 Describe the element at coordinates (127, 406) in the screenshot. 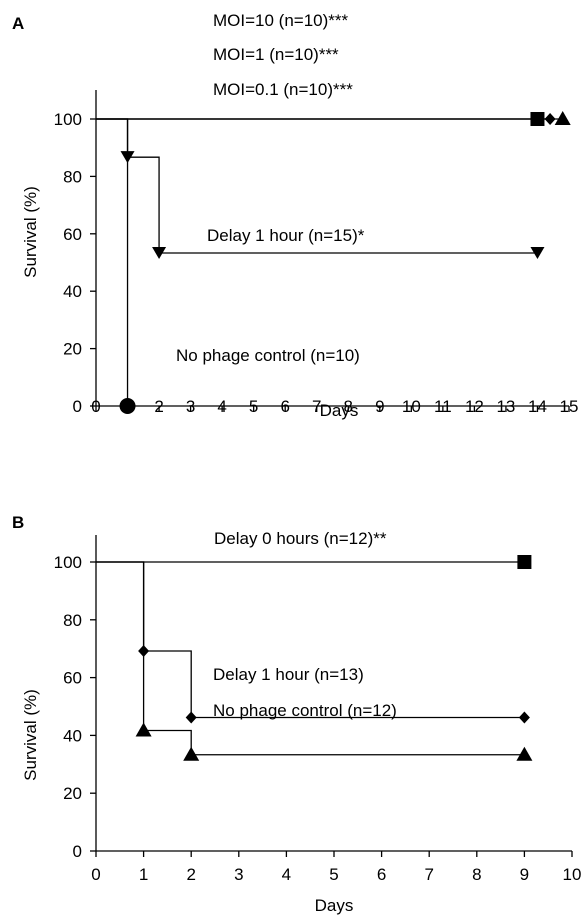

I see `circle-marker` at that location.